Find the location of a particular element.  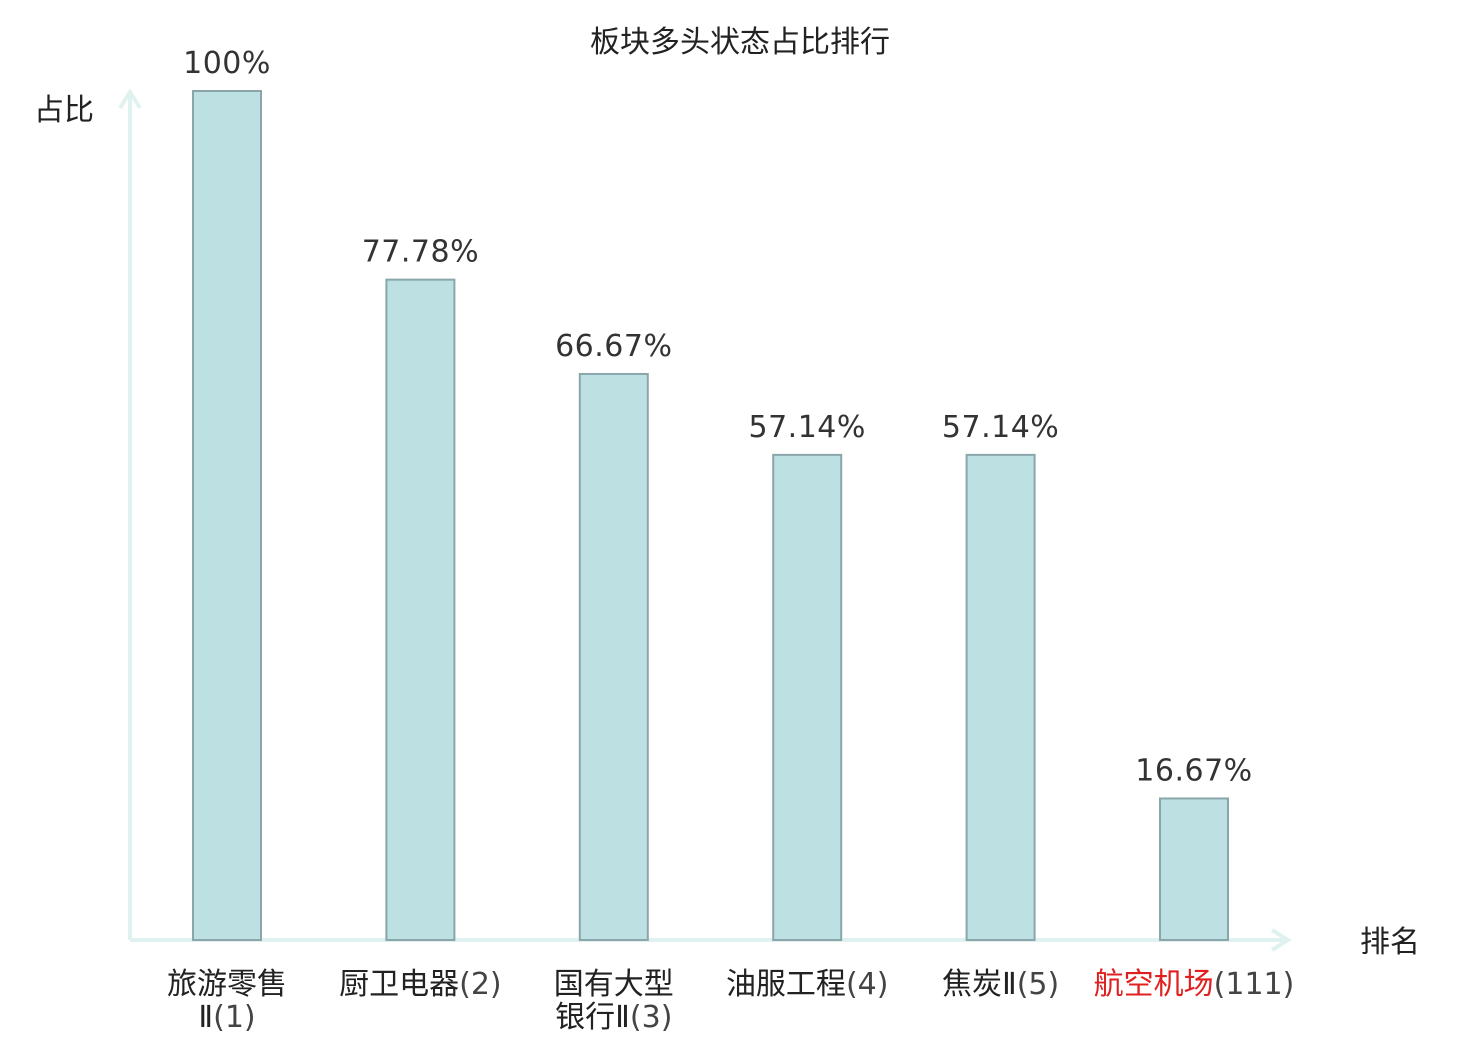

category-label: 油服工程(4) is located at coordinates (807, 984).